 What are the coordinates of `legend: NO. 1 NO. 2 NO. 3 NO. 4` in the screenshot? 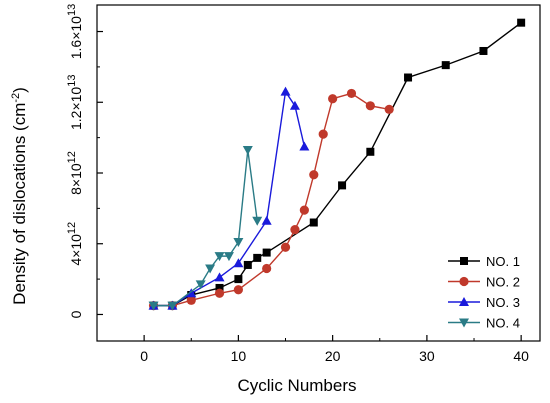 It's located at (484, 292).